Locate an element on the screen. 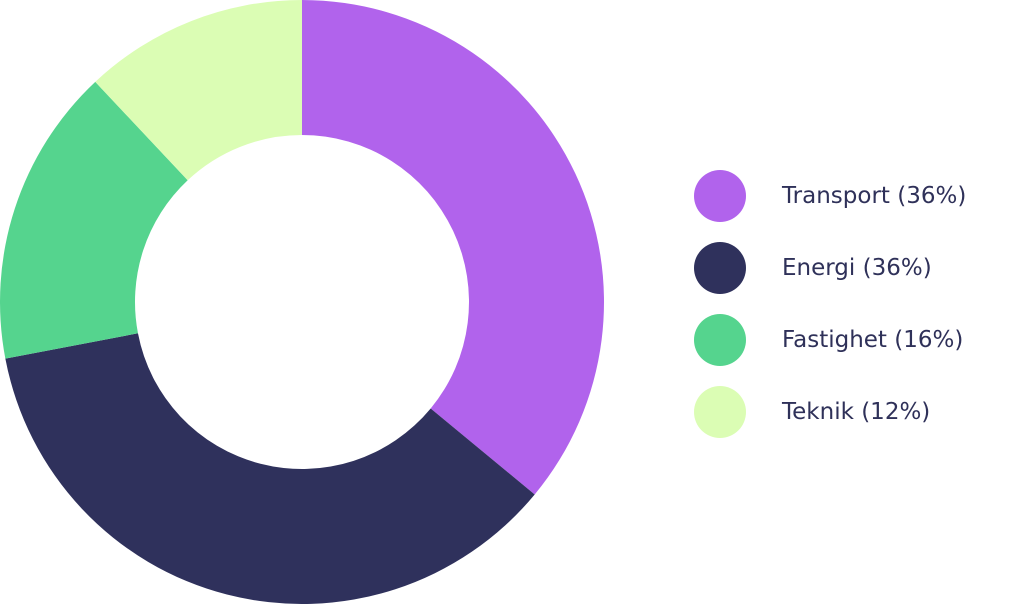 This screenshot has width=1024, height=604. legend-label-teknik: Teknik (12%) is located at coordinates (856, 412).